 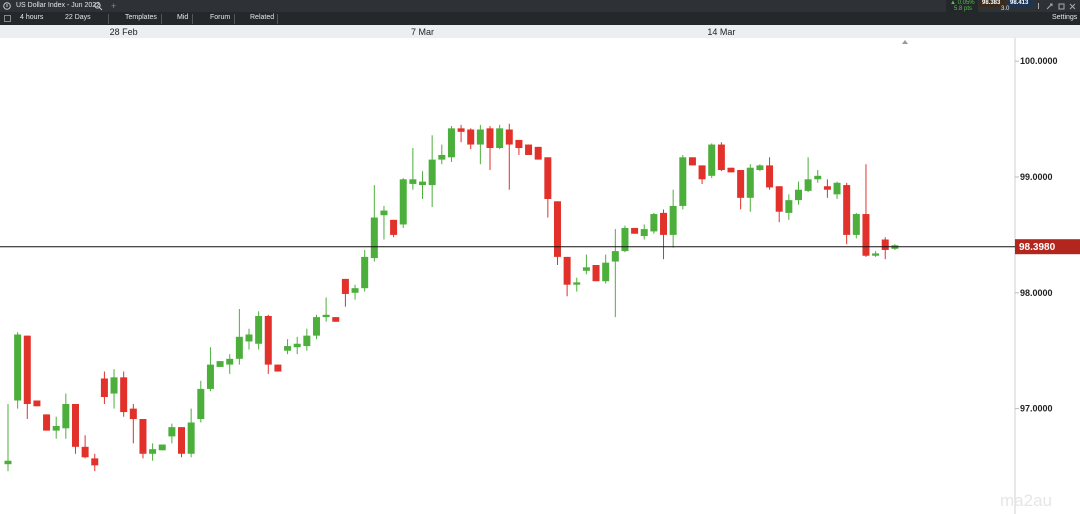 I want to click on buy-price: 98.413, so click(x=1019, y=3).